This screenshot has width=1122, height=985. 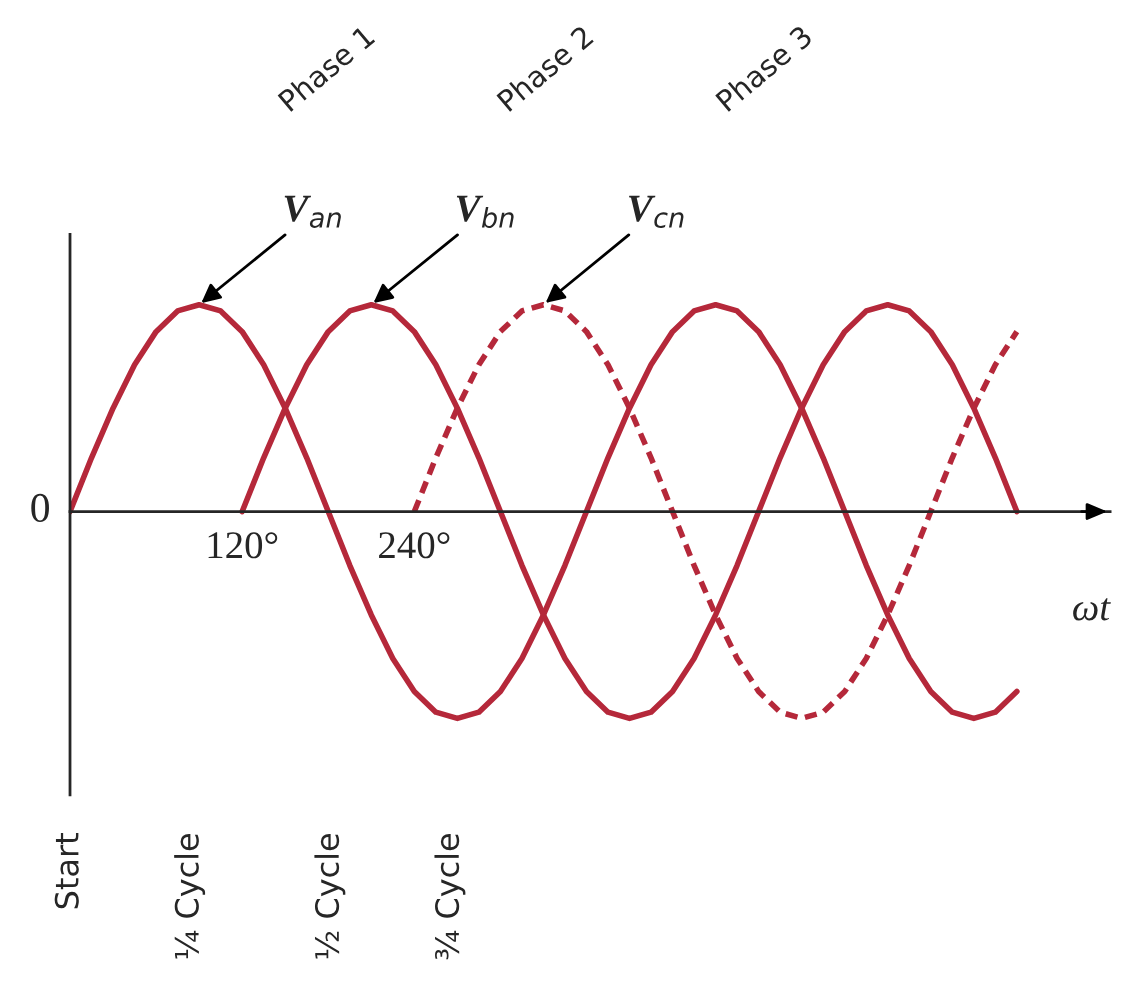 I want to click on x-tick-label: 240°, so click(x=414, y=545).